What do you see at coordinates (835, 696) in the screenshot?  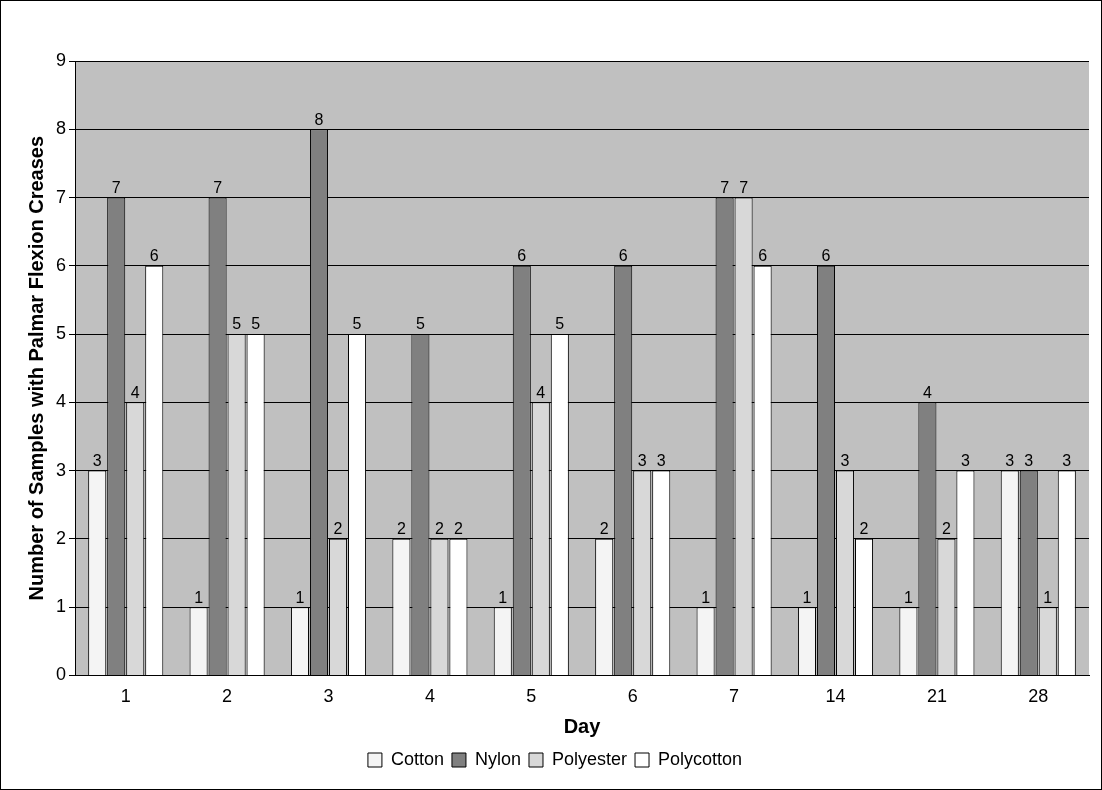 I see `x-tick-label: 14` at bounding box center [835, 696].